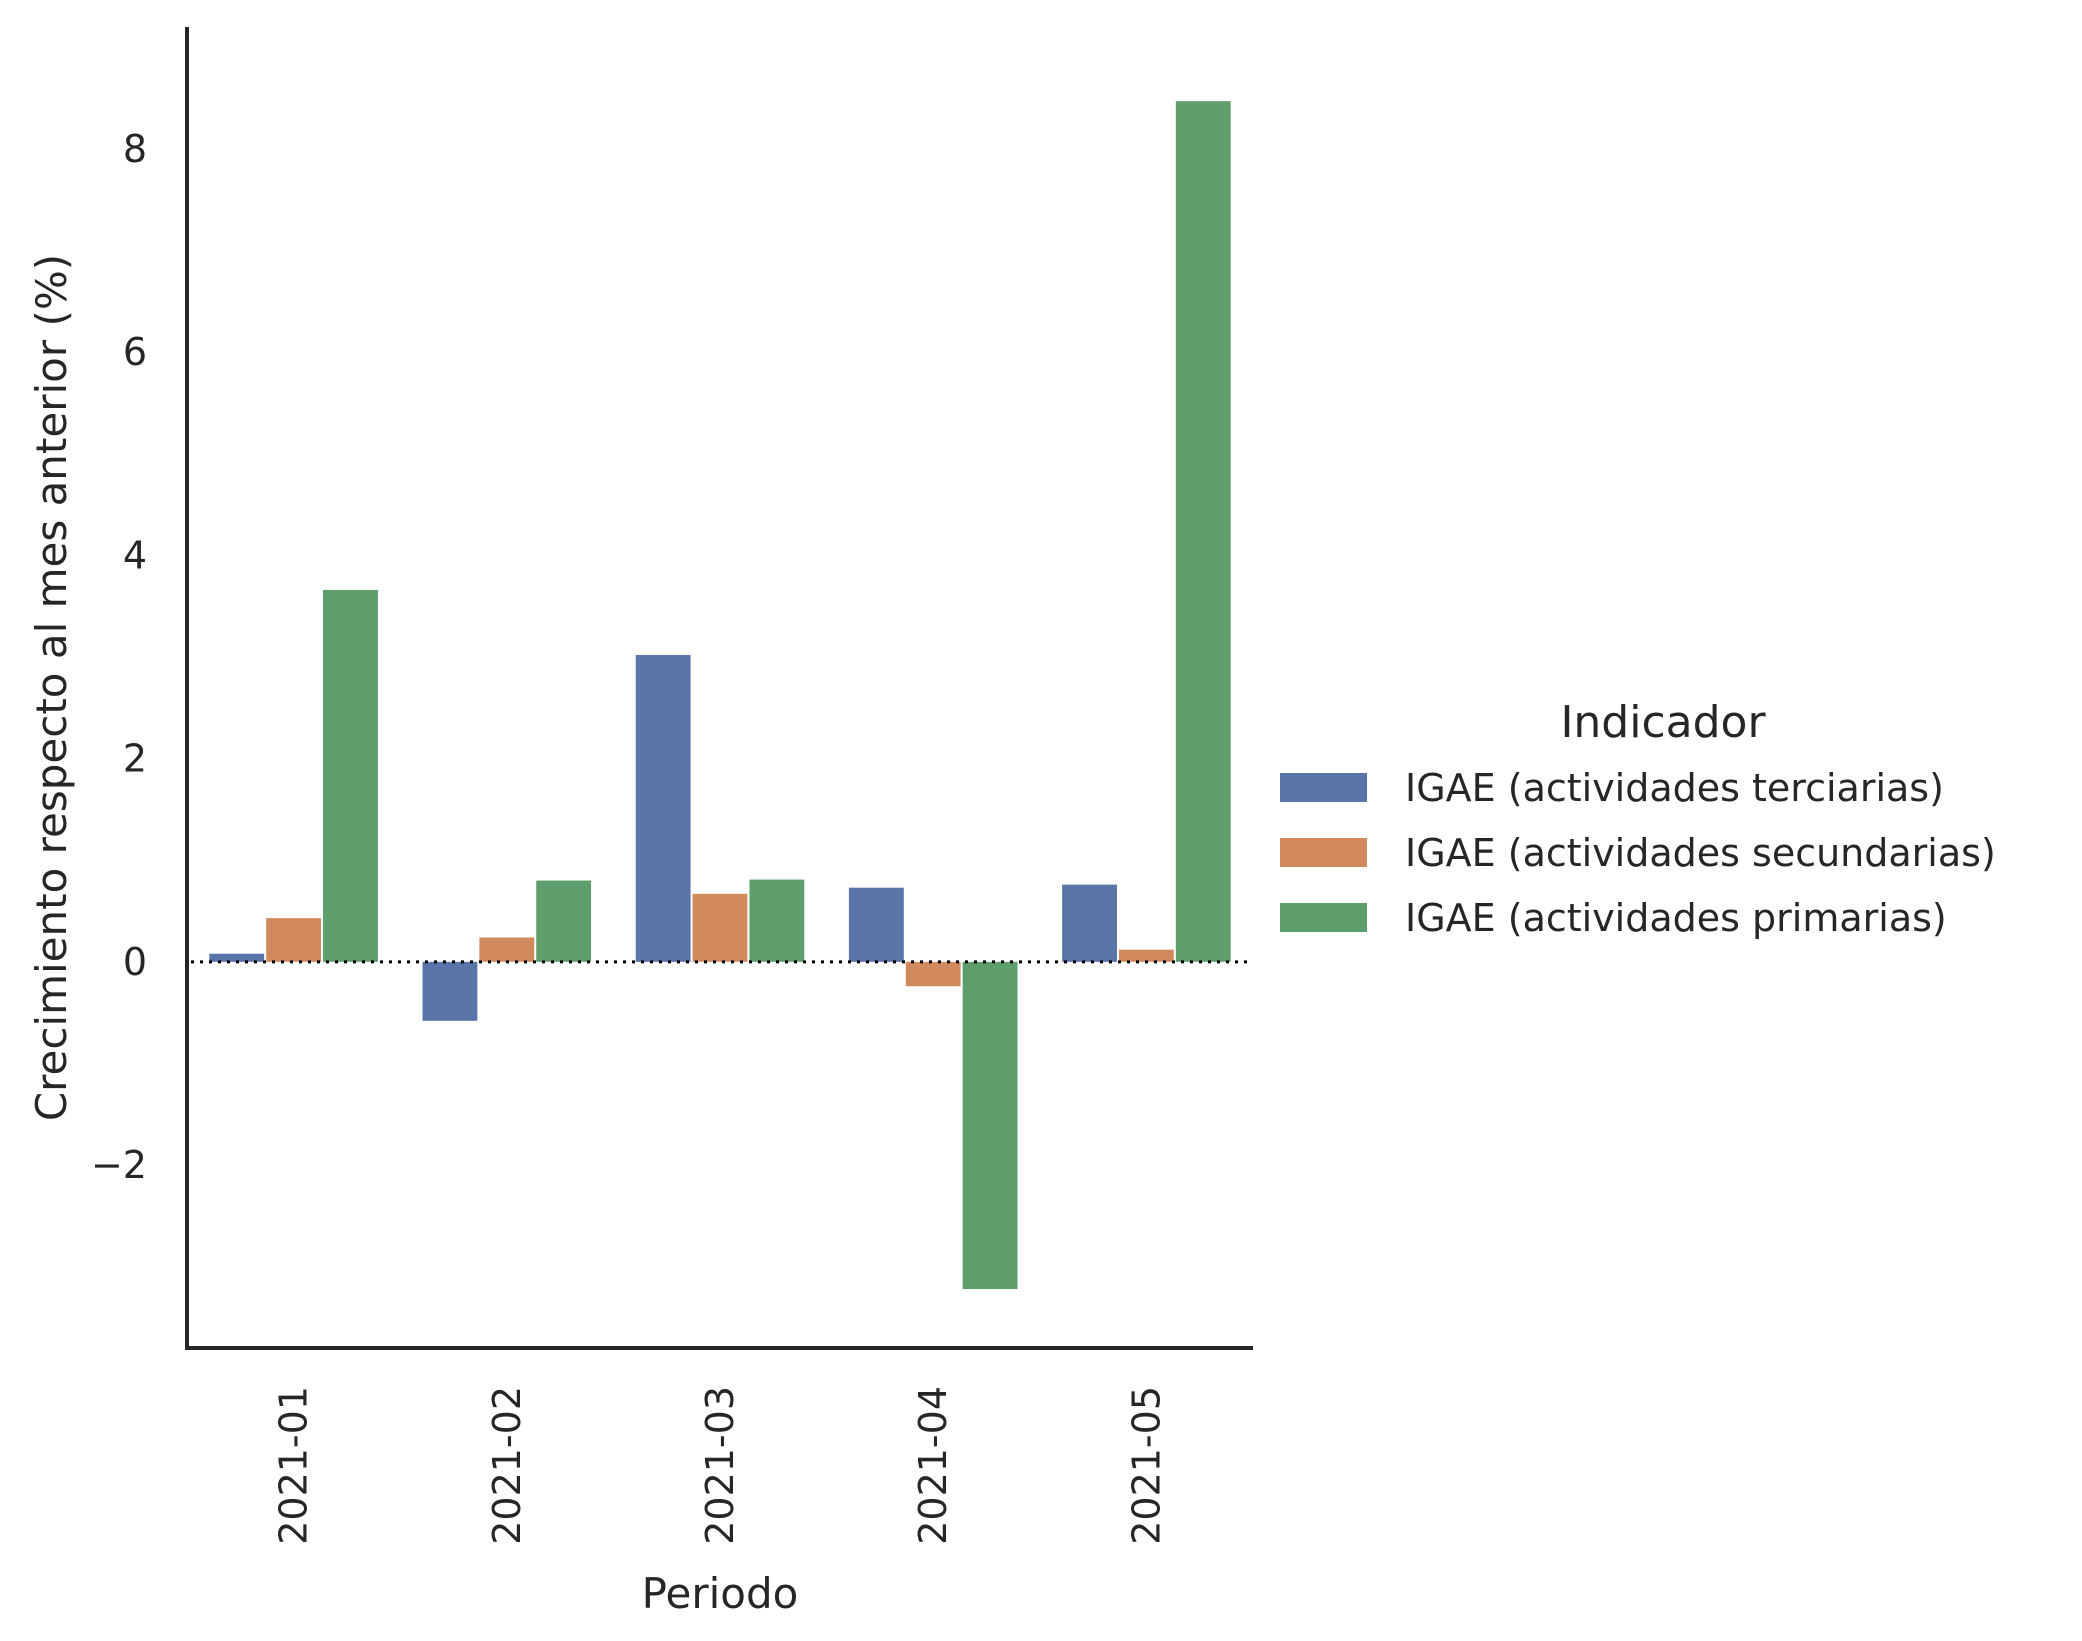 The height and width of the screenshot is (1641, 2082). Describe the element at coordinates (135, 555) in the screenshot. I see `y-tick-label: 4` at that location.